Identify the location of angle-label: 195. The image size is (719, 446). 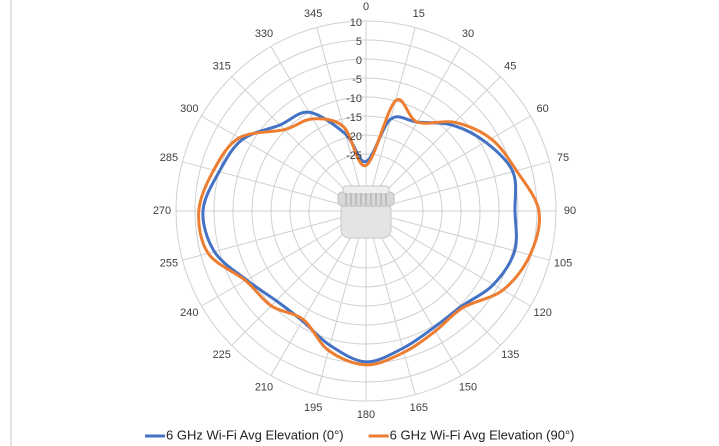
(313, 408).